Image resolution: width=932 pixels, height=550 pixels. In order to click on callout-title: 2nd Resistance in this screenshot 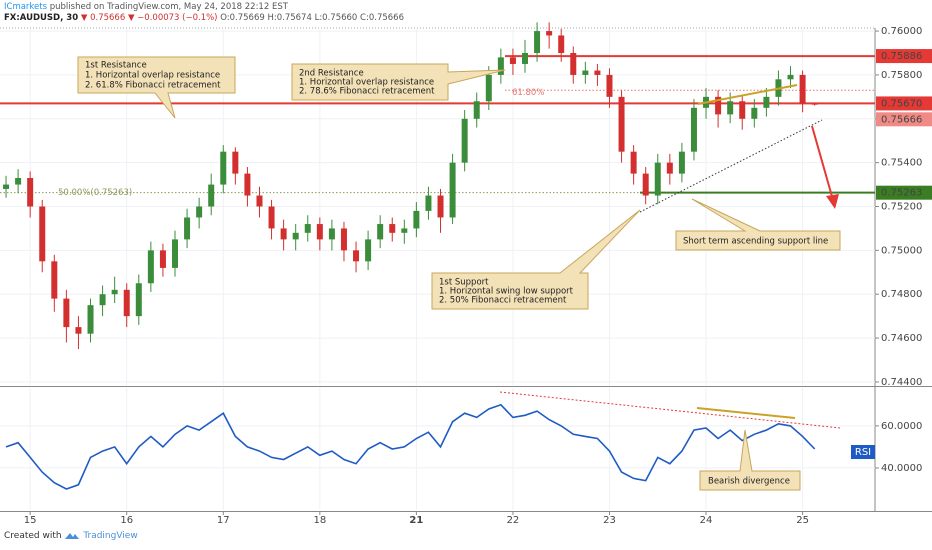, I will do `click(331, 74)`.